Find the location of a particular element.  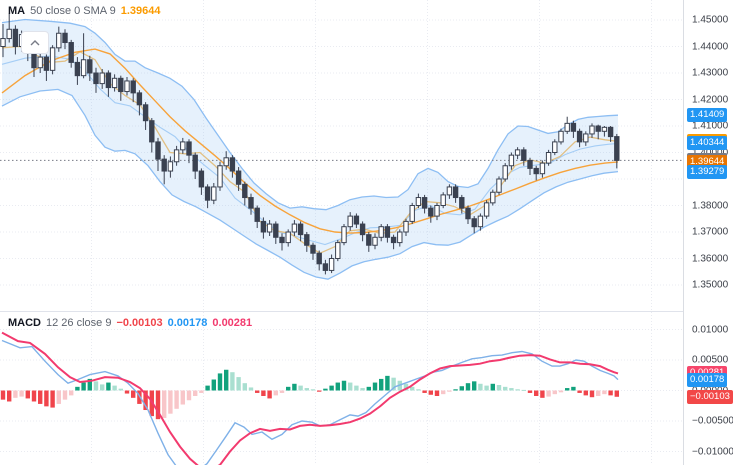

axis-tick-label: 1.41000 is located at coordinates (710, 126).